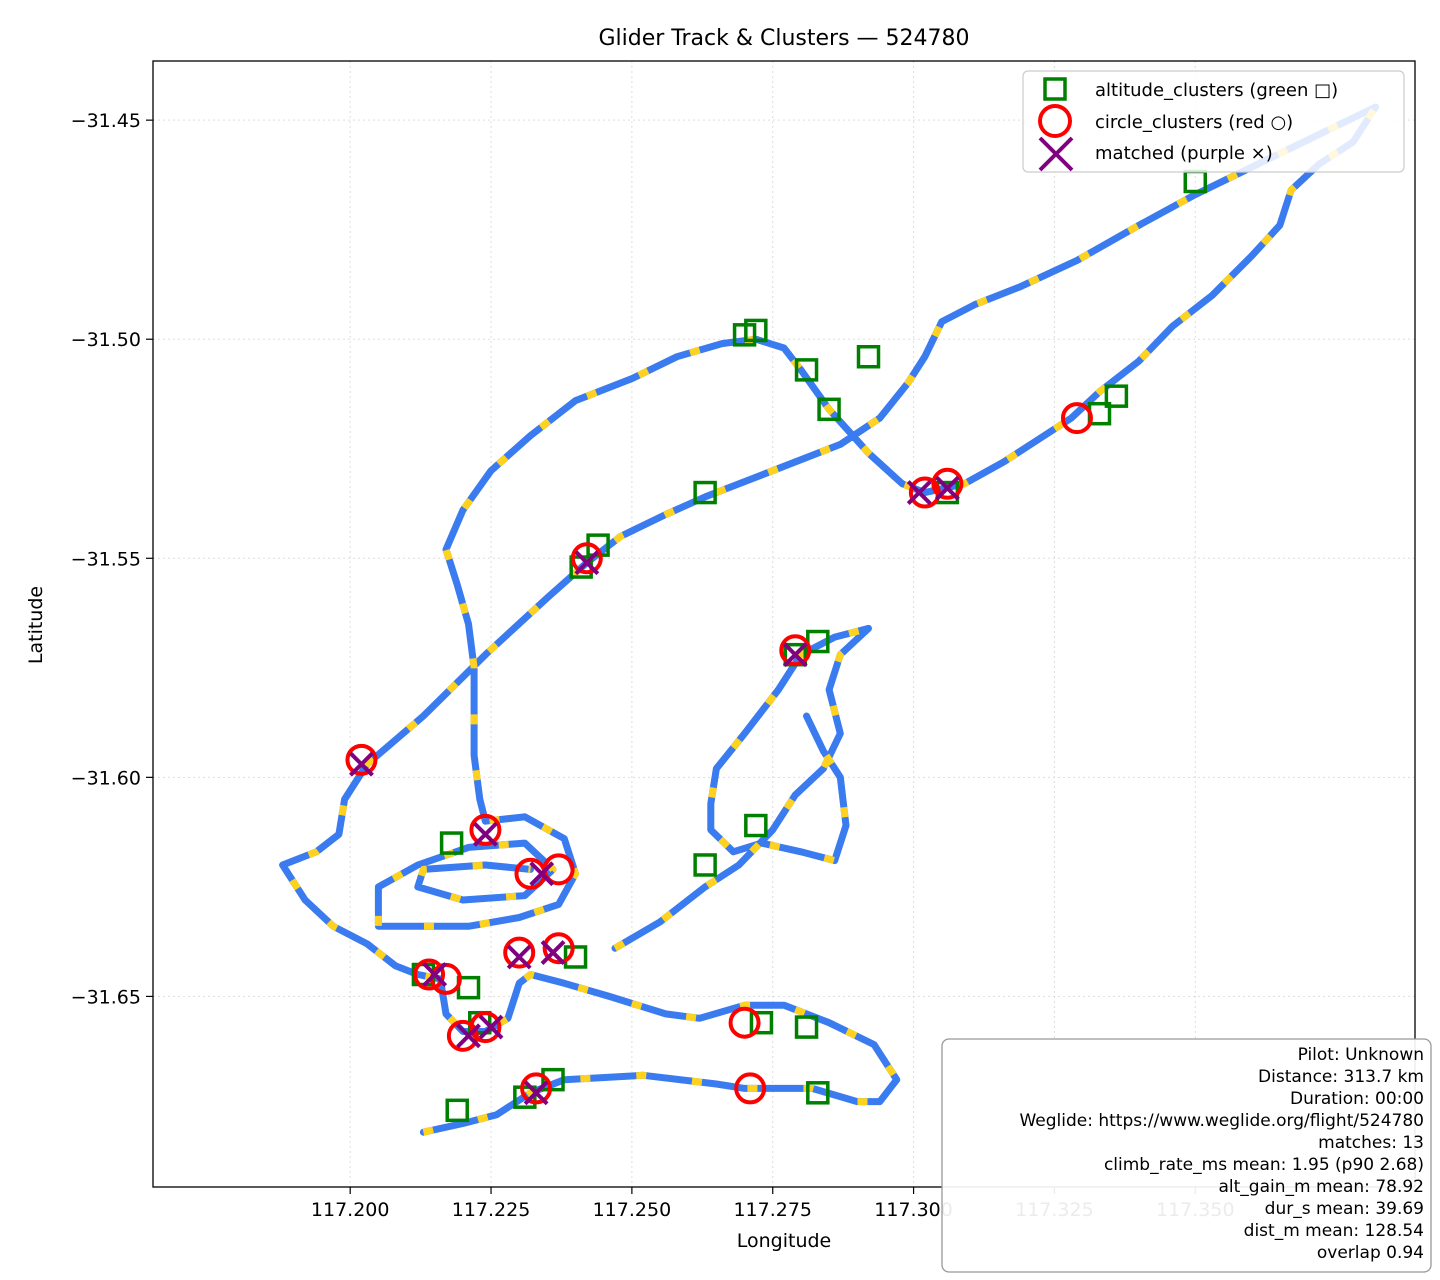 Image resolution: width=1440 pixels, height=1280 pixels. What do you see at coordinates (106, 340) in the screenshot?
I see `y-tick-label: −31.50` at bounding box center [106, 340].